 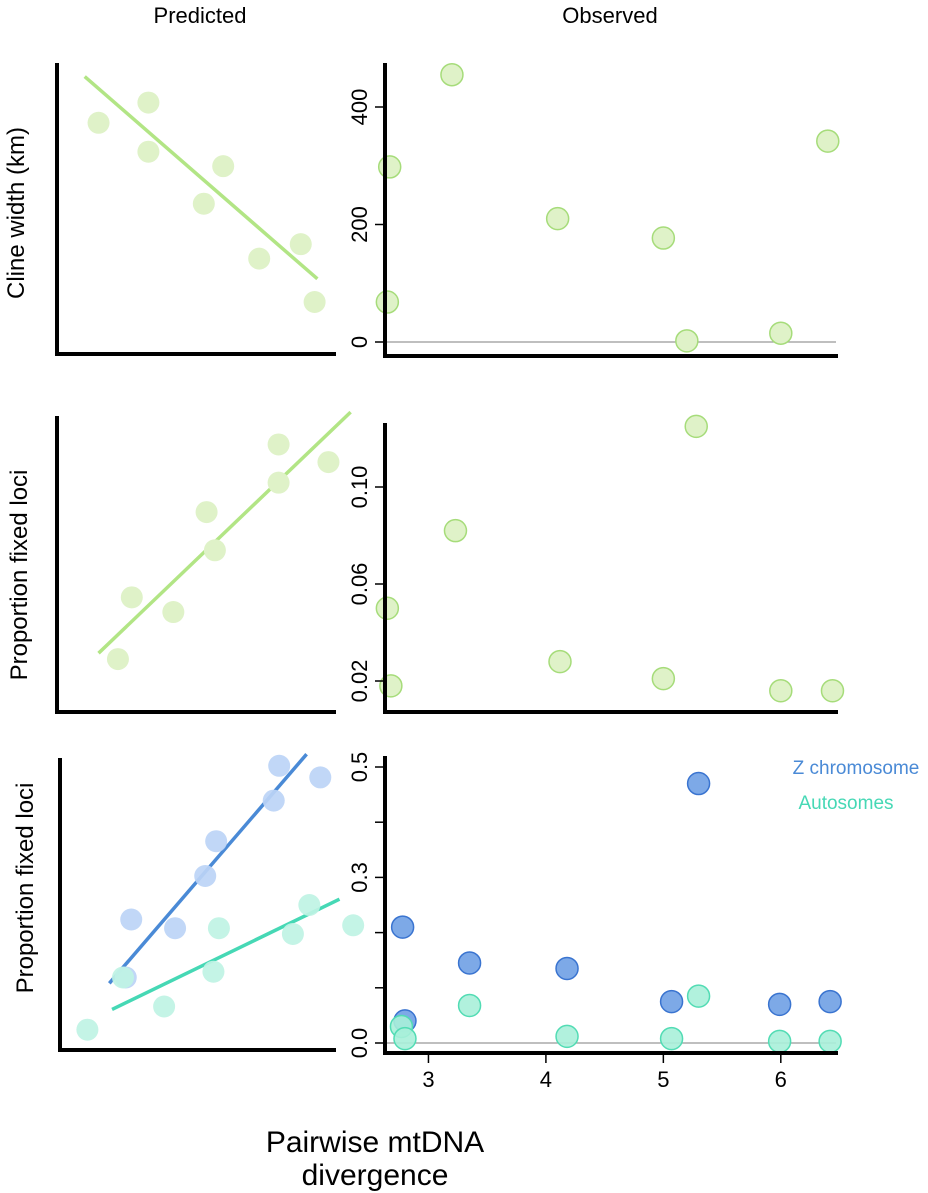 I want to click on column-title-predicted: Predicted, so click(x=200, y=15).